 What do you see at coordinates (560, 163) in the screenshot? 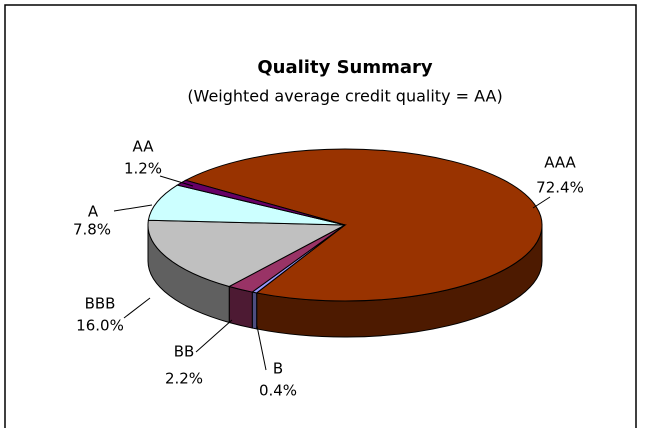
I see `slice-label: AAA` at bounding box center [560, 163].